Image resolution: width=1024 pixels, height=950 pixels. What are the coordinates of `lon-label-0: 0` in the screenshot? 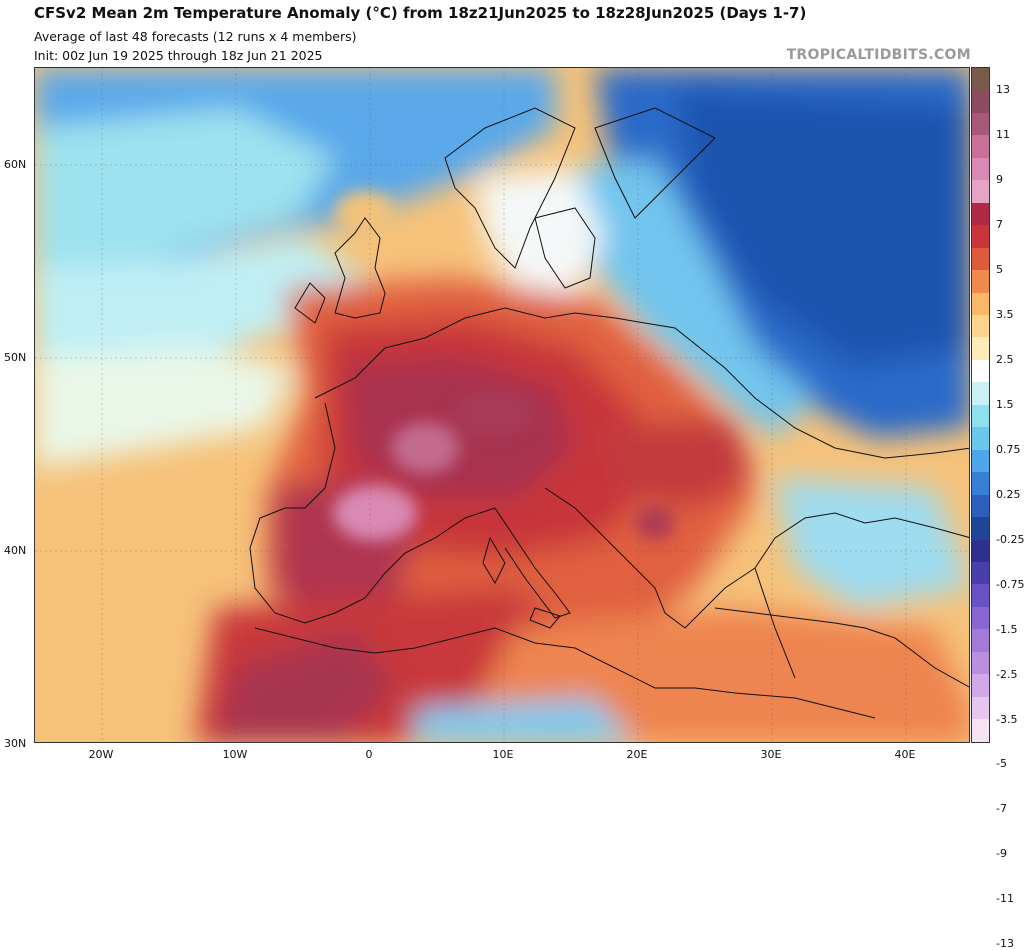 It's located at (369, 754).